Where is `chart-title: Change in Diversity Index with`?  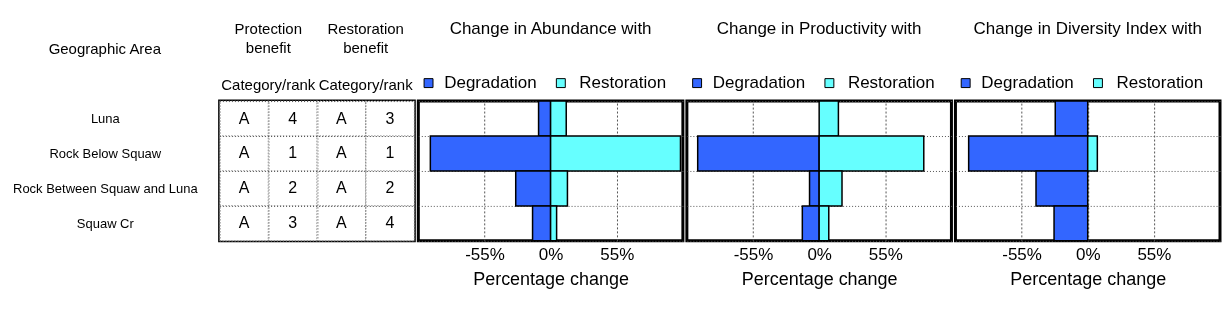
chart-title: Change in Diversity Index with is located at coordinates (1087, 29).